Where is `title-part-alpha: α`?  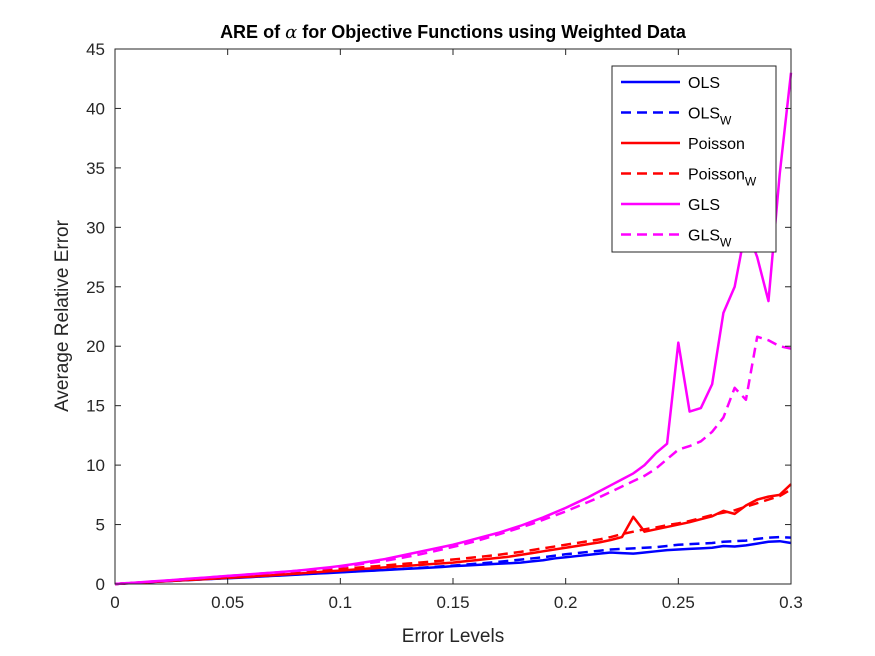
title-part-alpha: α is located at coordinates (291, 32).